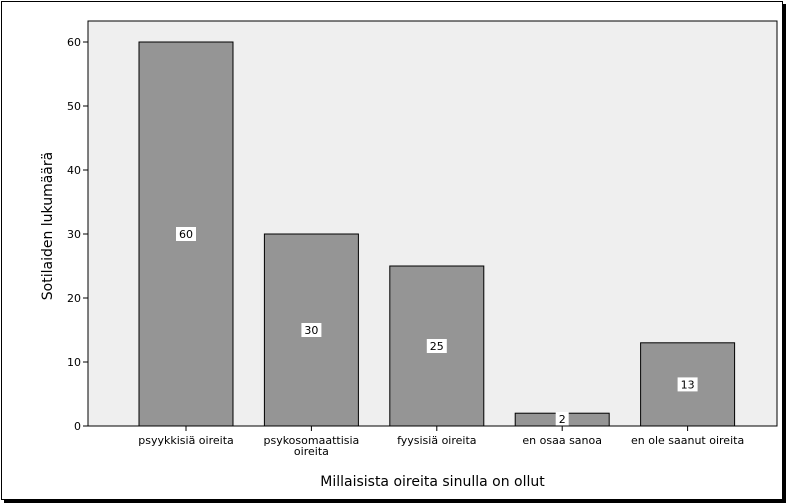 This screenshot has height=503, width=786. Describe the element at coordinates (432, 482) in the screenshot. I see `x-axis-title: Millaisista oireita sinulla on ollut` at that location.